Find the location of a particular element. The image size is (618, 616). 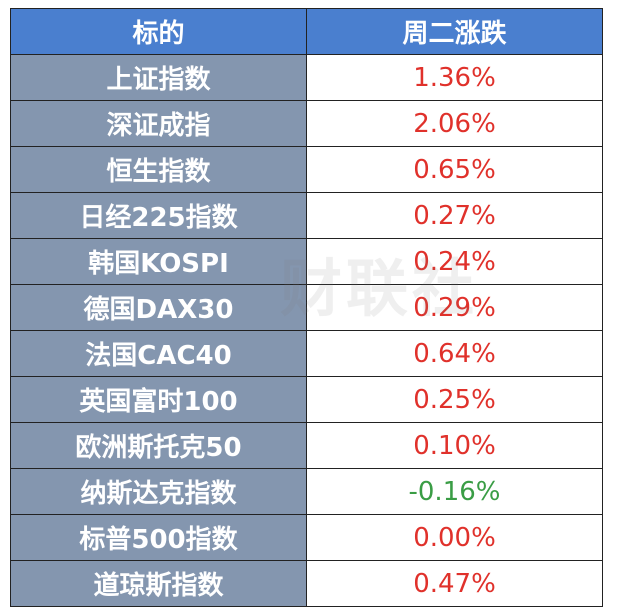

index-name: 恒生指数 is located at coordinates (158, 169).